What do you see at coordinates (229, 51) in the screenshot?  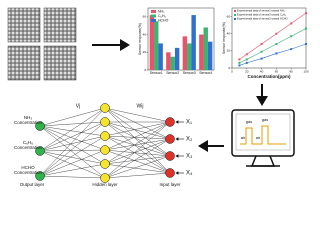 I see `y-tick-label: 20` at bounding box center [229, 51].